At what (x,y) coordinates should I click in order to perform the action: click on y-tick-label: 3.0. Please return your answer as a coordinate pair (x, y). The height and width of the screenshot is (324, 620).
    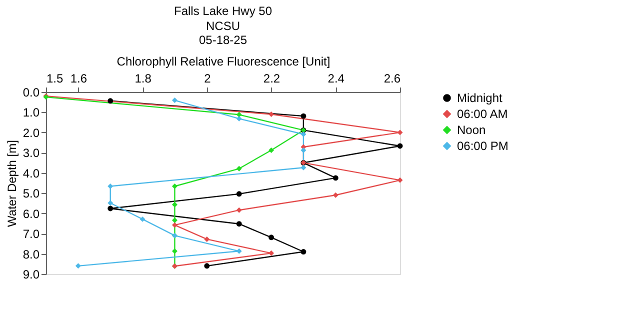
    Looking at the image, I should click on (31, 153).